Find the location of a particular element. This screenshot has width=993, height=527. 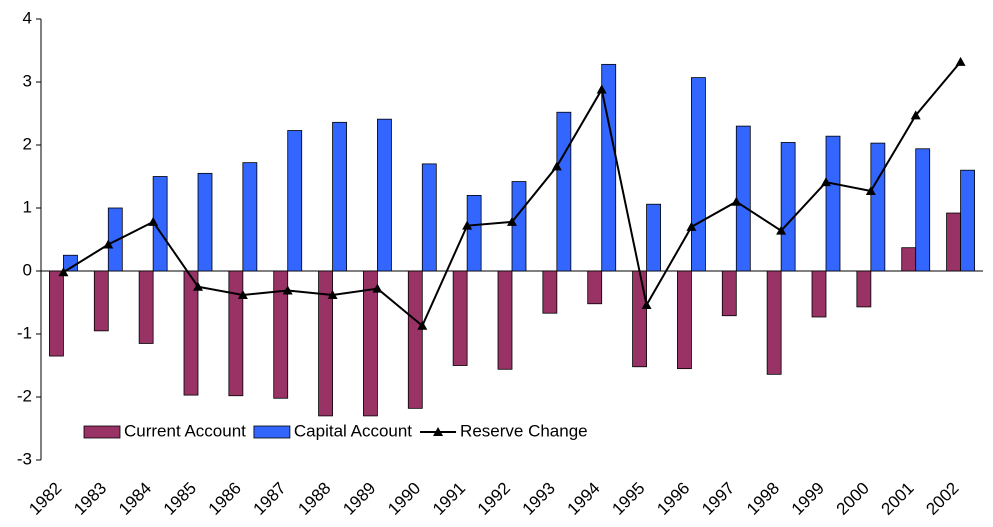

y-tick-label: -1 is located at coordinates (24, 332).